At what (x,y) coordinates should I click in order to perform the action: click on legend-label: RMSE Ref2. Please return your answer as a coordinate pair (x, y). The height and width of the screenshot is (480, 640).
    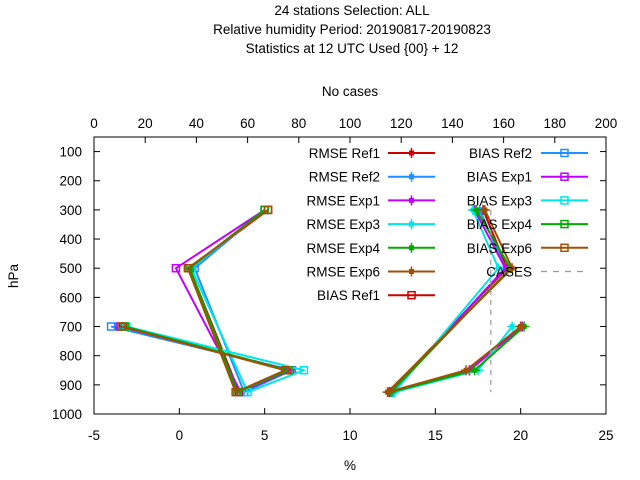
    Looking at the image, I should click on (344, 177).